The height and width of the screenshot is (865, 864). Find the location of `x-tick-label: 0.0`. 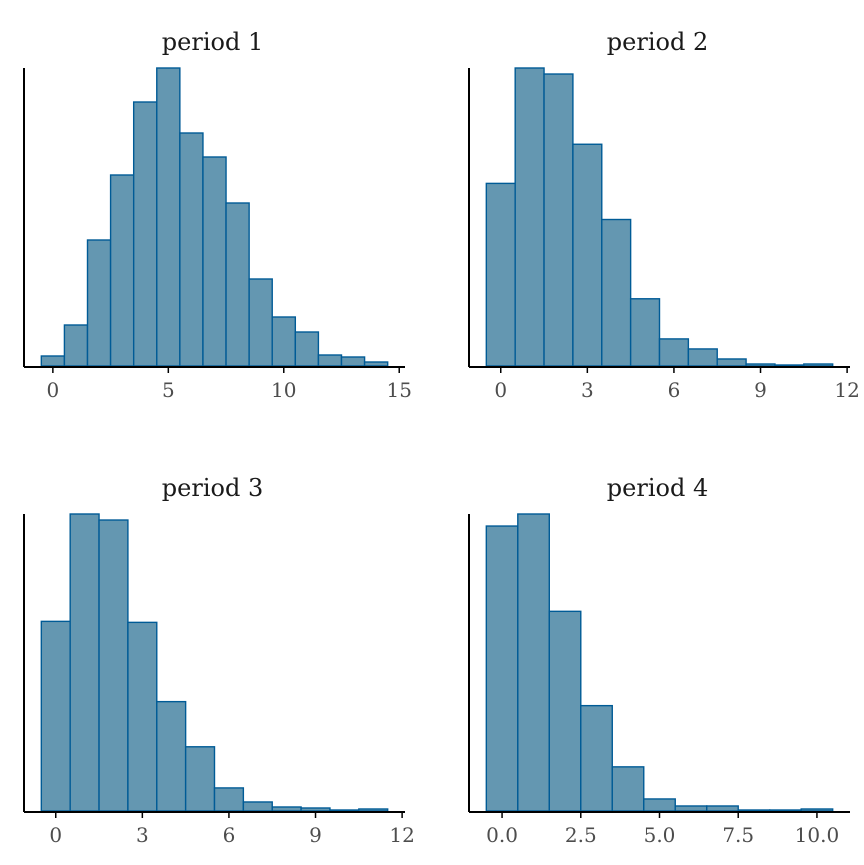

x-tick-label: 0.0 is located at coordinates (502, 835).